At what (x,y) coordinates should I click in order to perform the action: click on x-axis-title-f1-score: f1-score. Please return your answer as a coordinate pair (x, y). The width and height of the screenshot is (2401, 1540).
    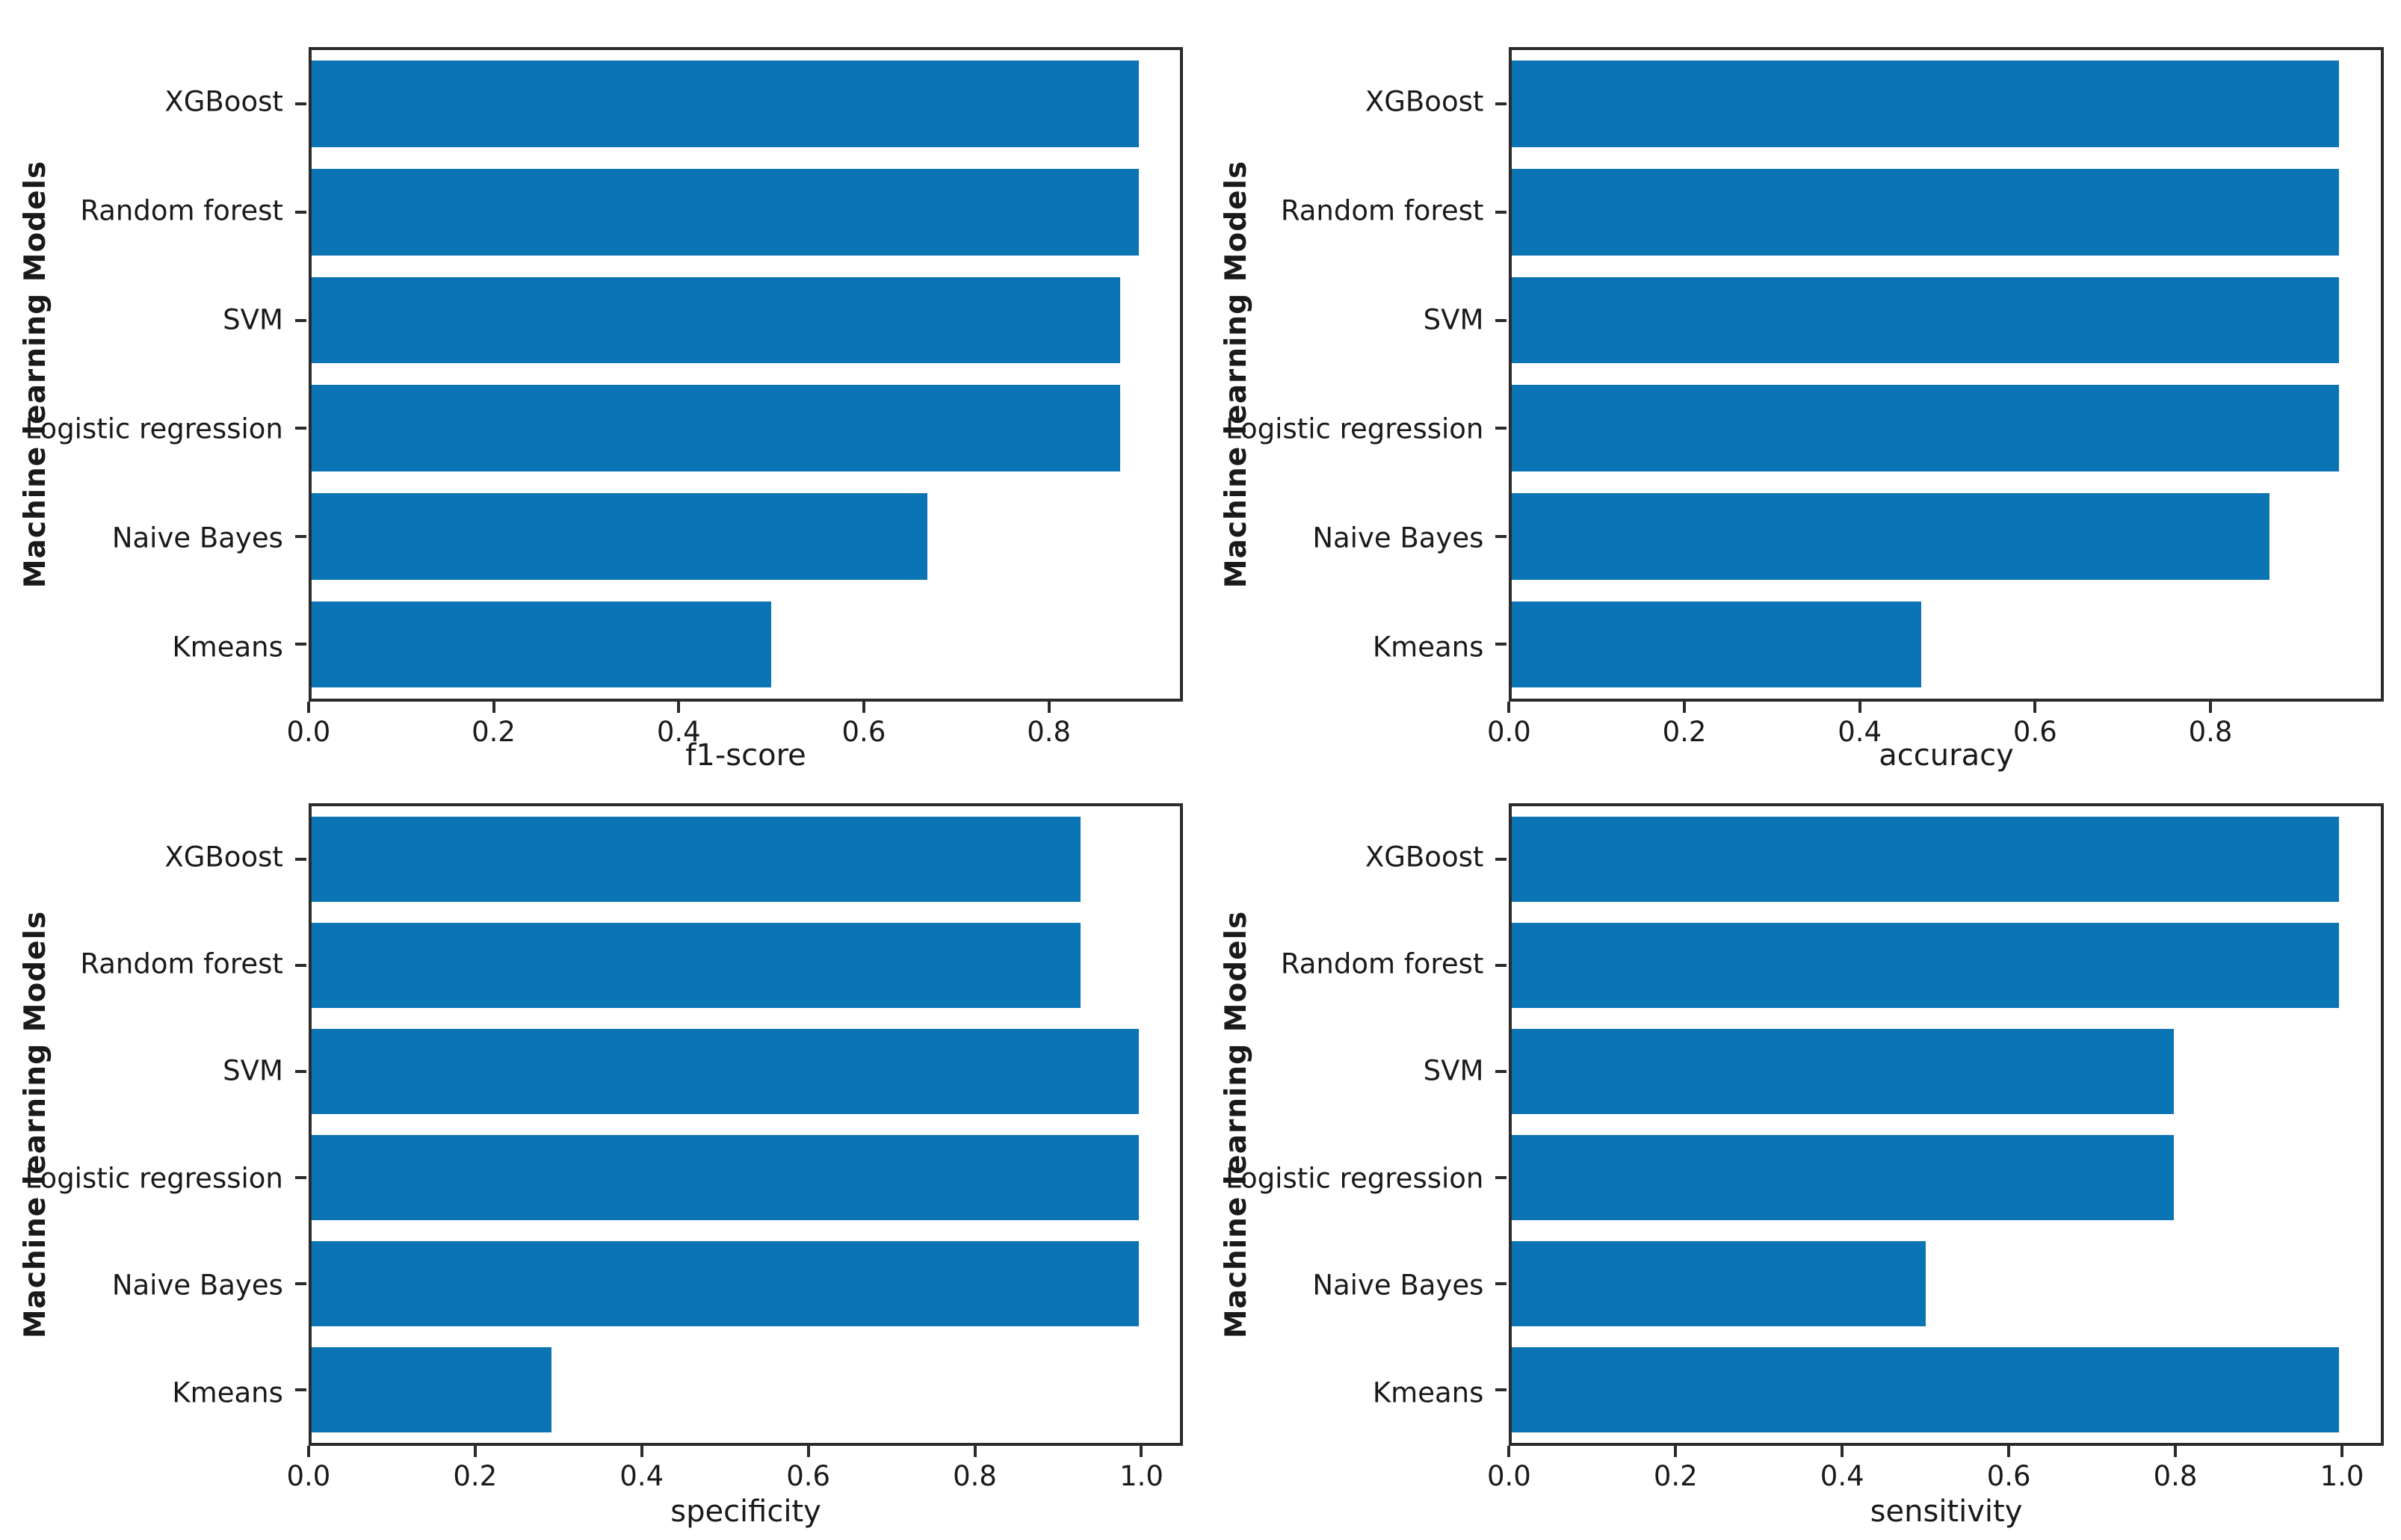
    Looking at the image, I should click on (746, 755).